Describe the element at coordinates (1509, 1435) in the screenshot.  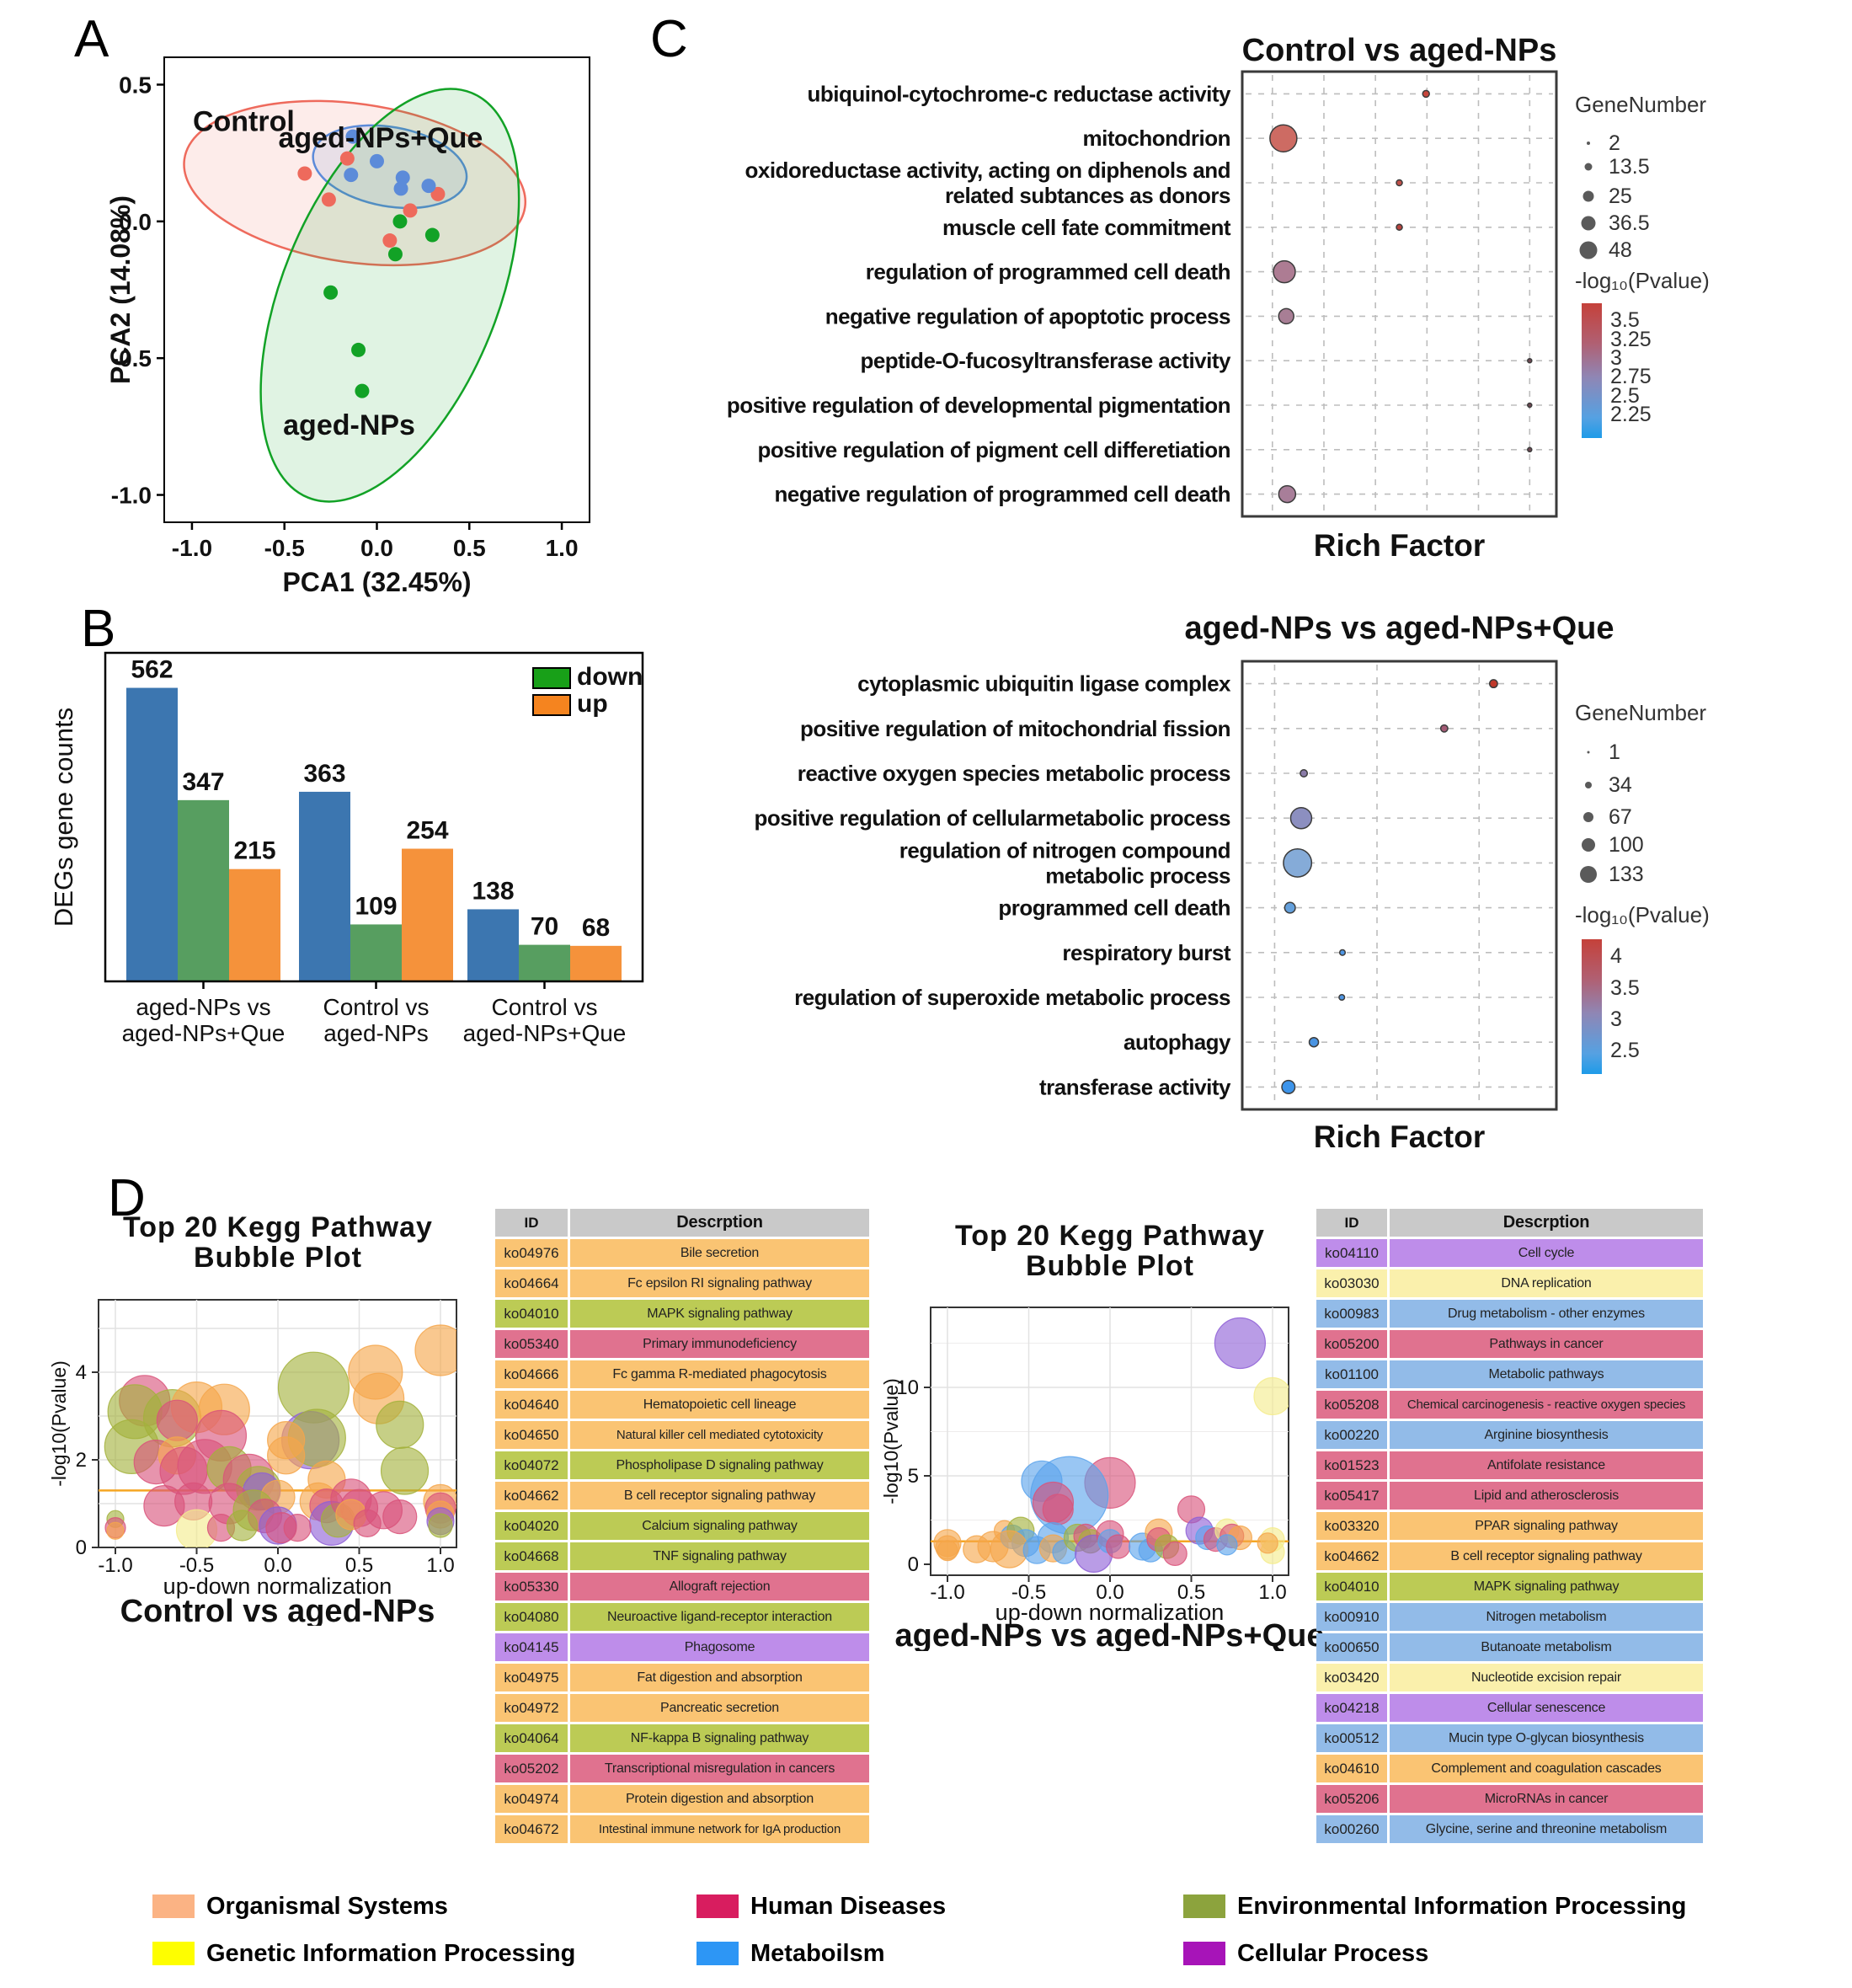
I see `table-row: ko00220 Arginine biosynthesis` at that location.